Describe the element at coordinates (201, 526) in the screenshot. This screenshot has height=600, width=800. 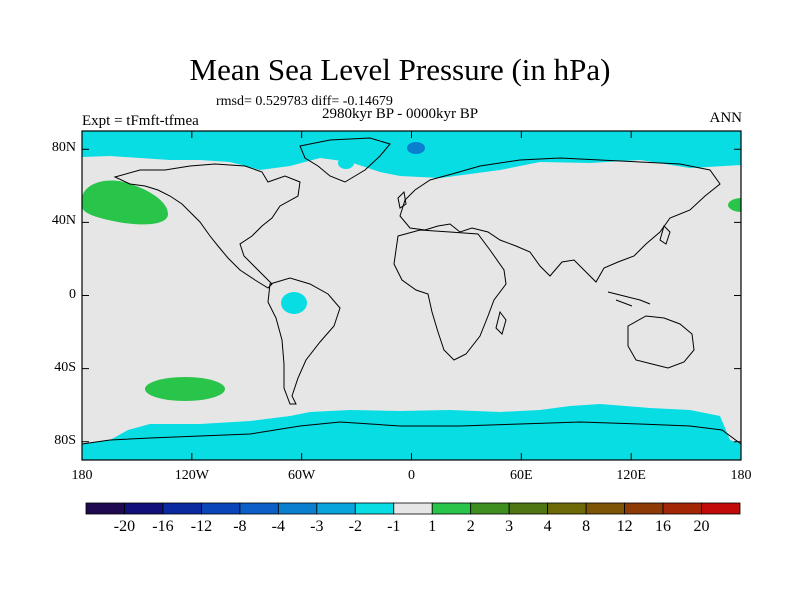
I see `colorbar-label: -12` at that location.